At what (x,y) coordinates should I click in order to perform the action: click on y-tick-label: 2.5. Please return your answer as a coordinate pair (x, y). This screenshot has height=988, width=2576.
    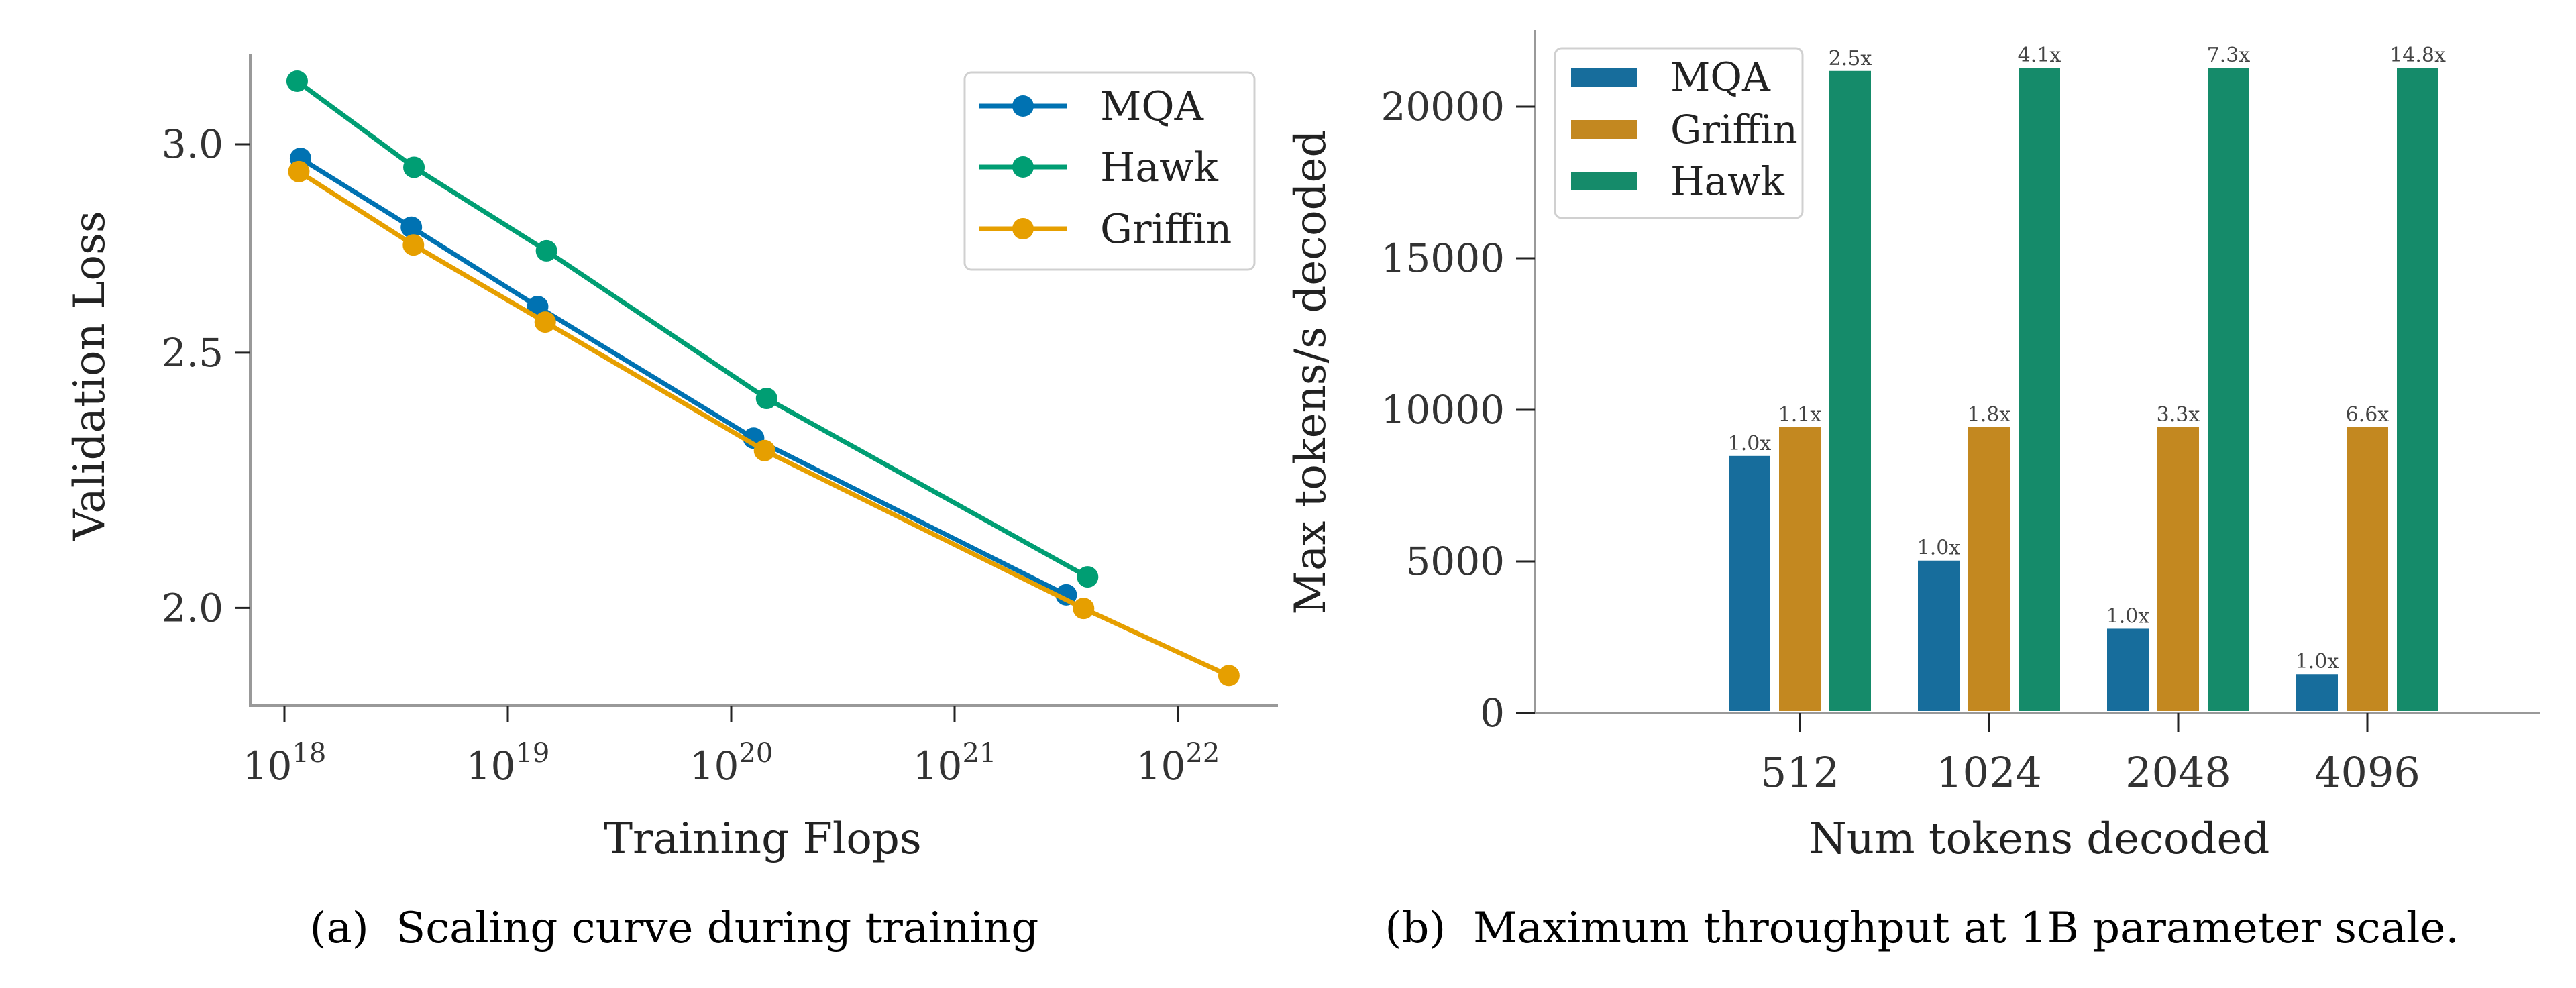
    Looking at the image, I should click on (192, 353).